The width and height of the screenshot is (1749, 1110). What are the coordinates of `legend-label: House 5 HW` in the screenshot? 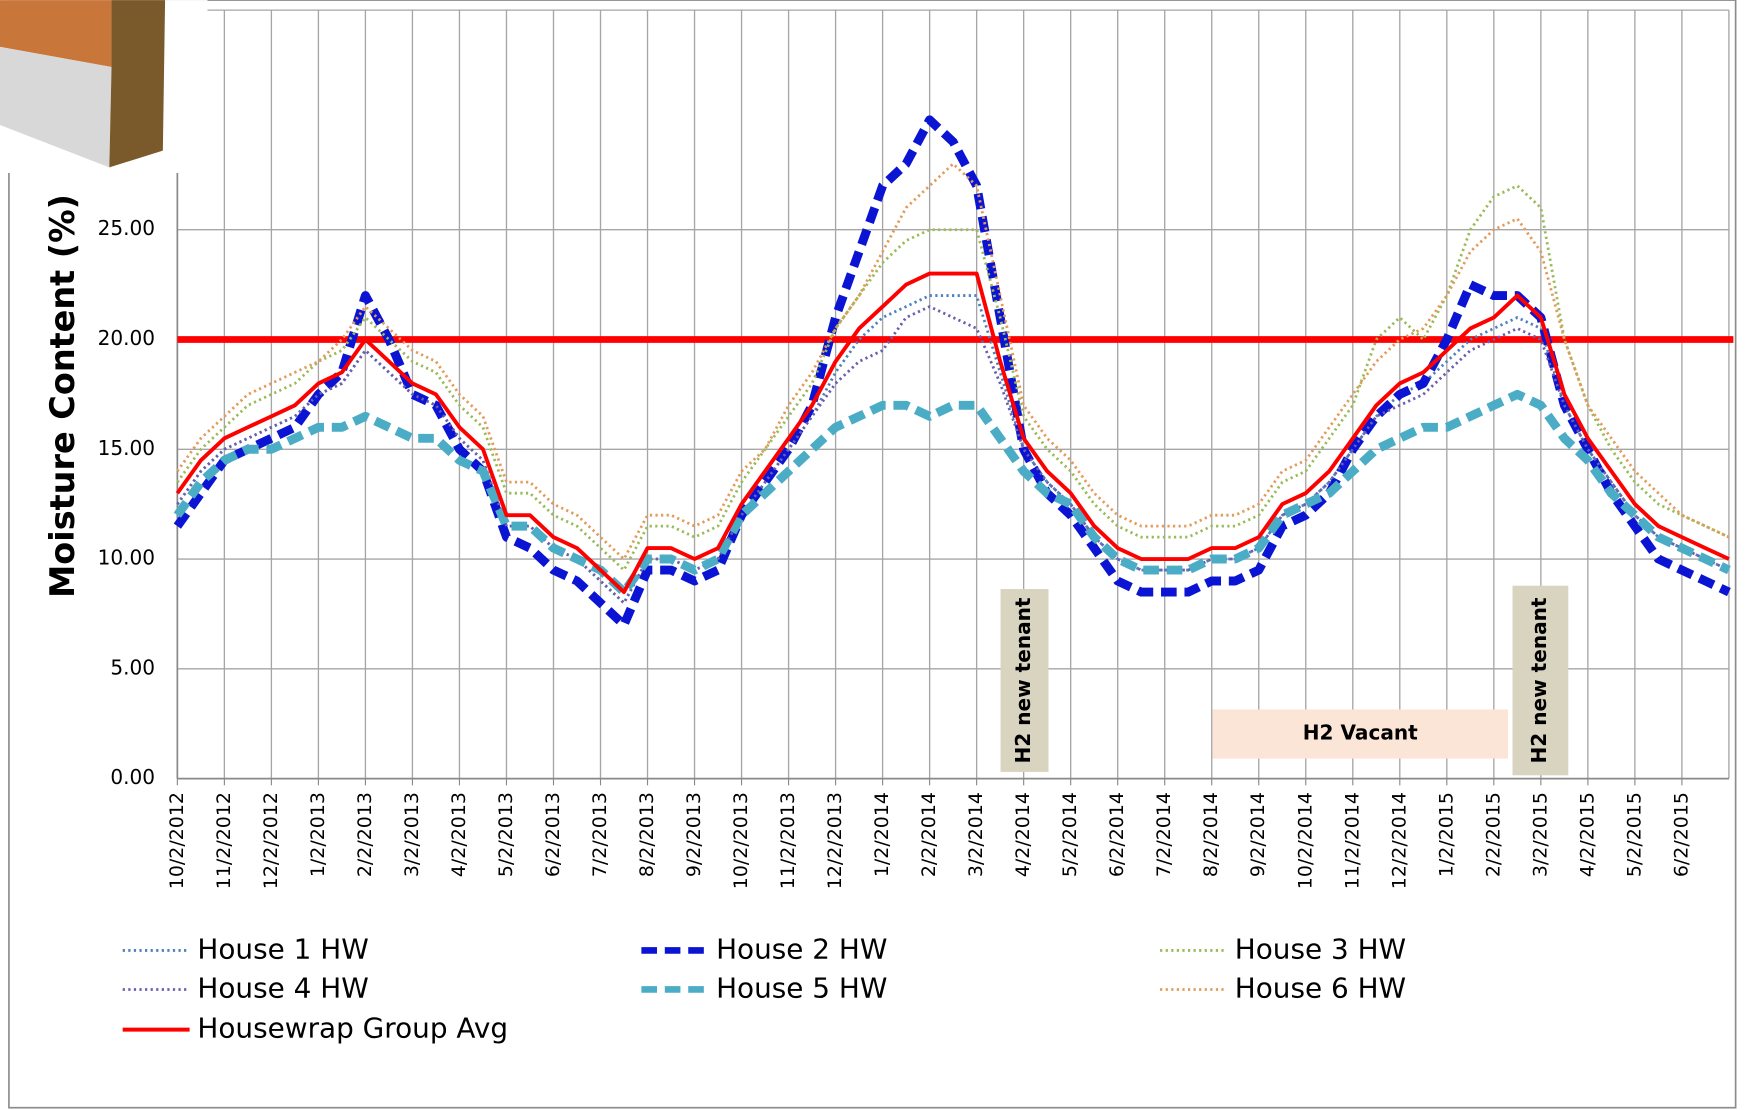 It's located at (801, 987).